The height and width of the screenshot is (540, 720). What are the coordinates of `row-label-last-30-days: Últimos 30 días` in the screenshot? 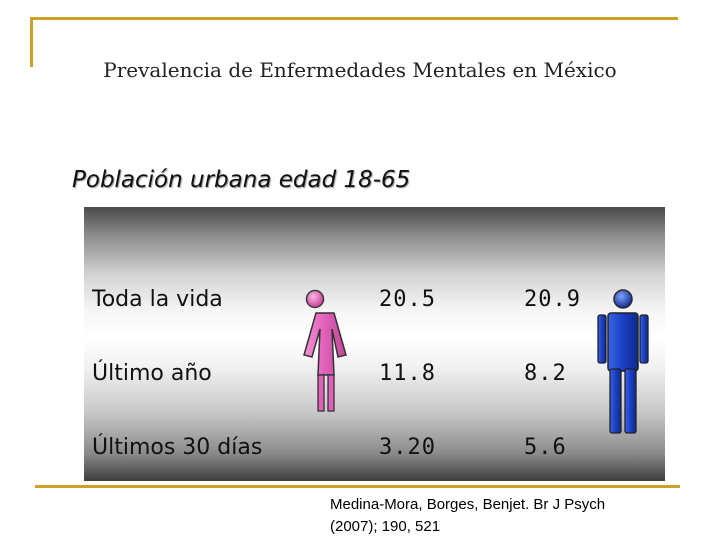 It's located at (177, 447).